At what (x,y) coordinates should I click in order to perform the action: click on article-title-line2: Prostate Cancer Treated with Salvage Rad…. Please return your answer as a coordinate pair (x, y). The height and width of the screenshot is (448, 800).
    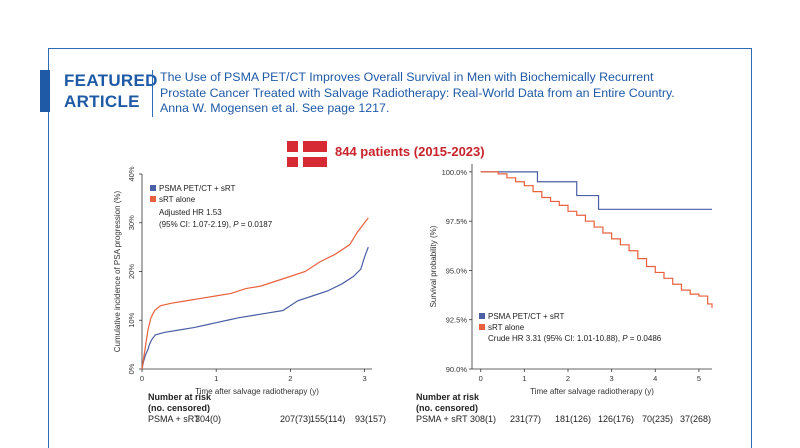
    Looking at the image, I should click on (417, 92).